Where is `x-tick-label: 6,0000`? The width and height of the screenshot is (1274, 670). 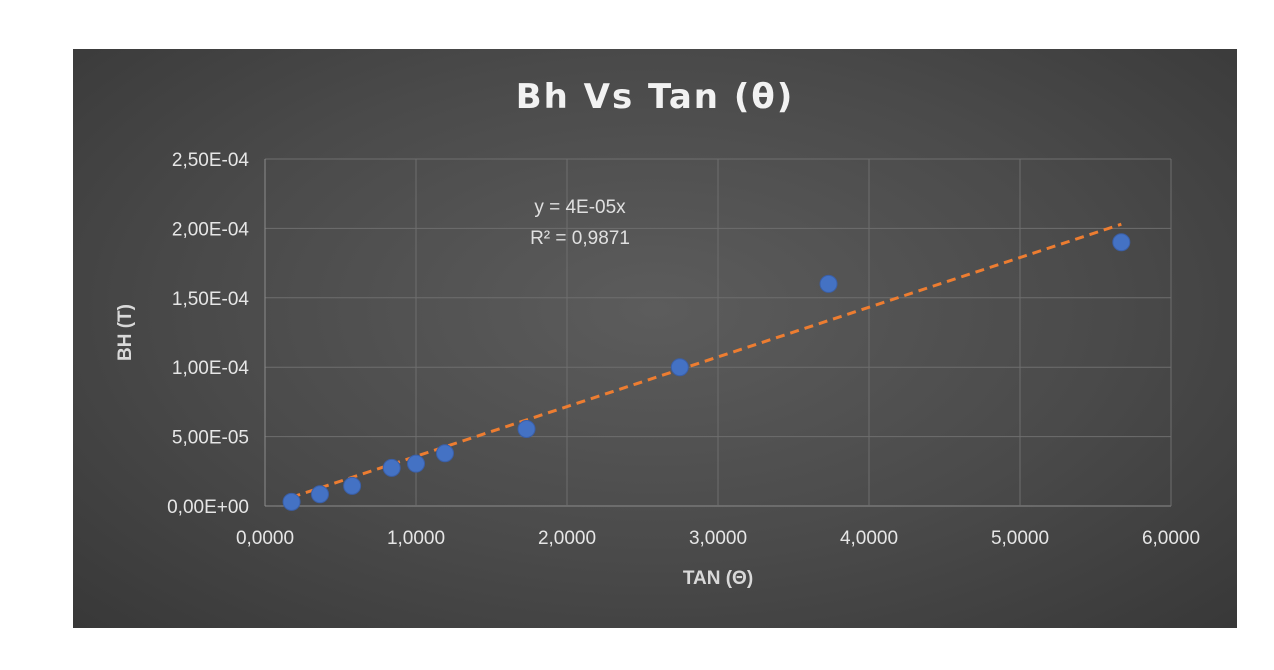 x-tick-label: 6,0000 is located at coordinates (1171, 538).